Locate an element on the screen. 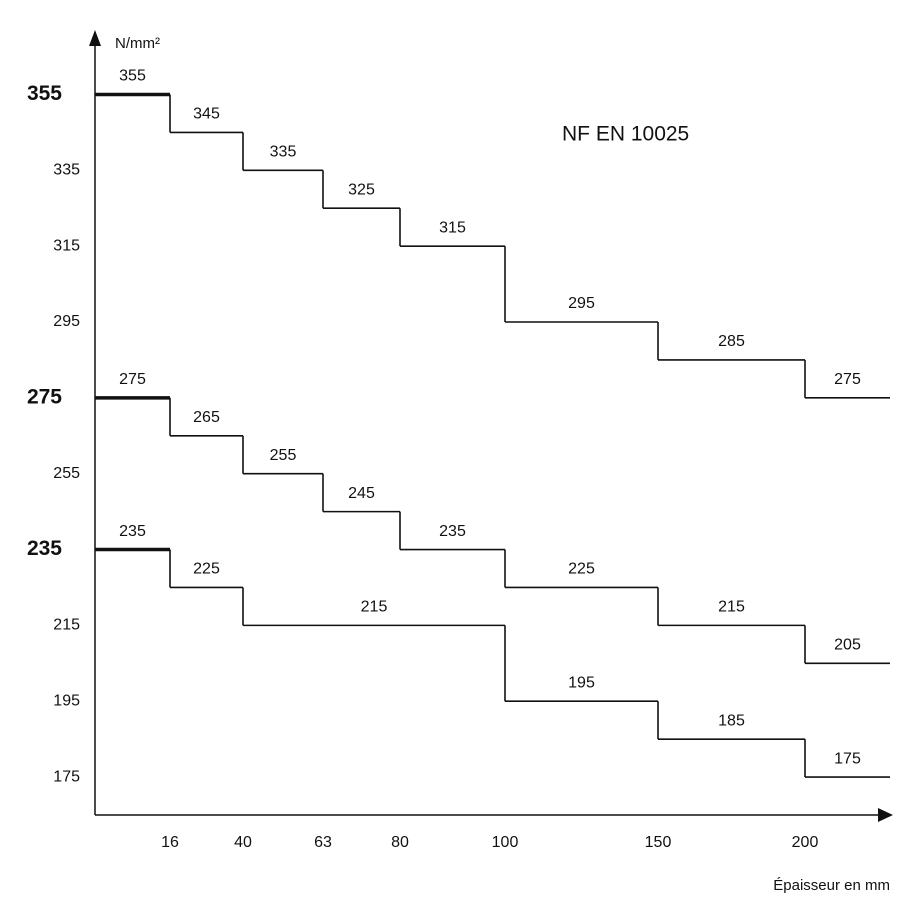  y-tick-label: 255 is located at coordinates (66, 473).